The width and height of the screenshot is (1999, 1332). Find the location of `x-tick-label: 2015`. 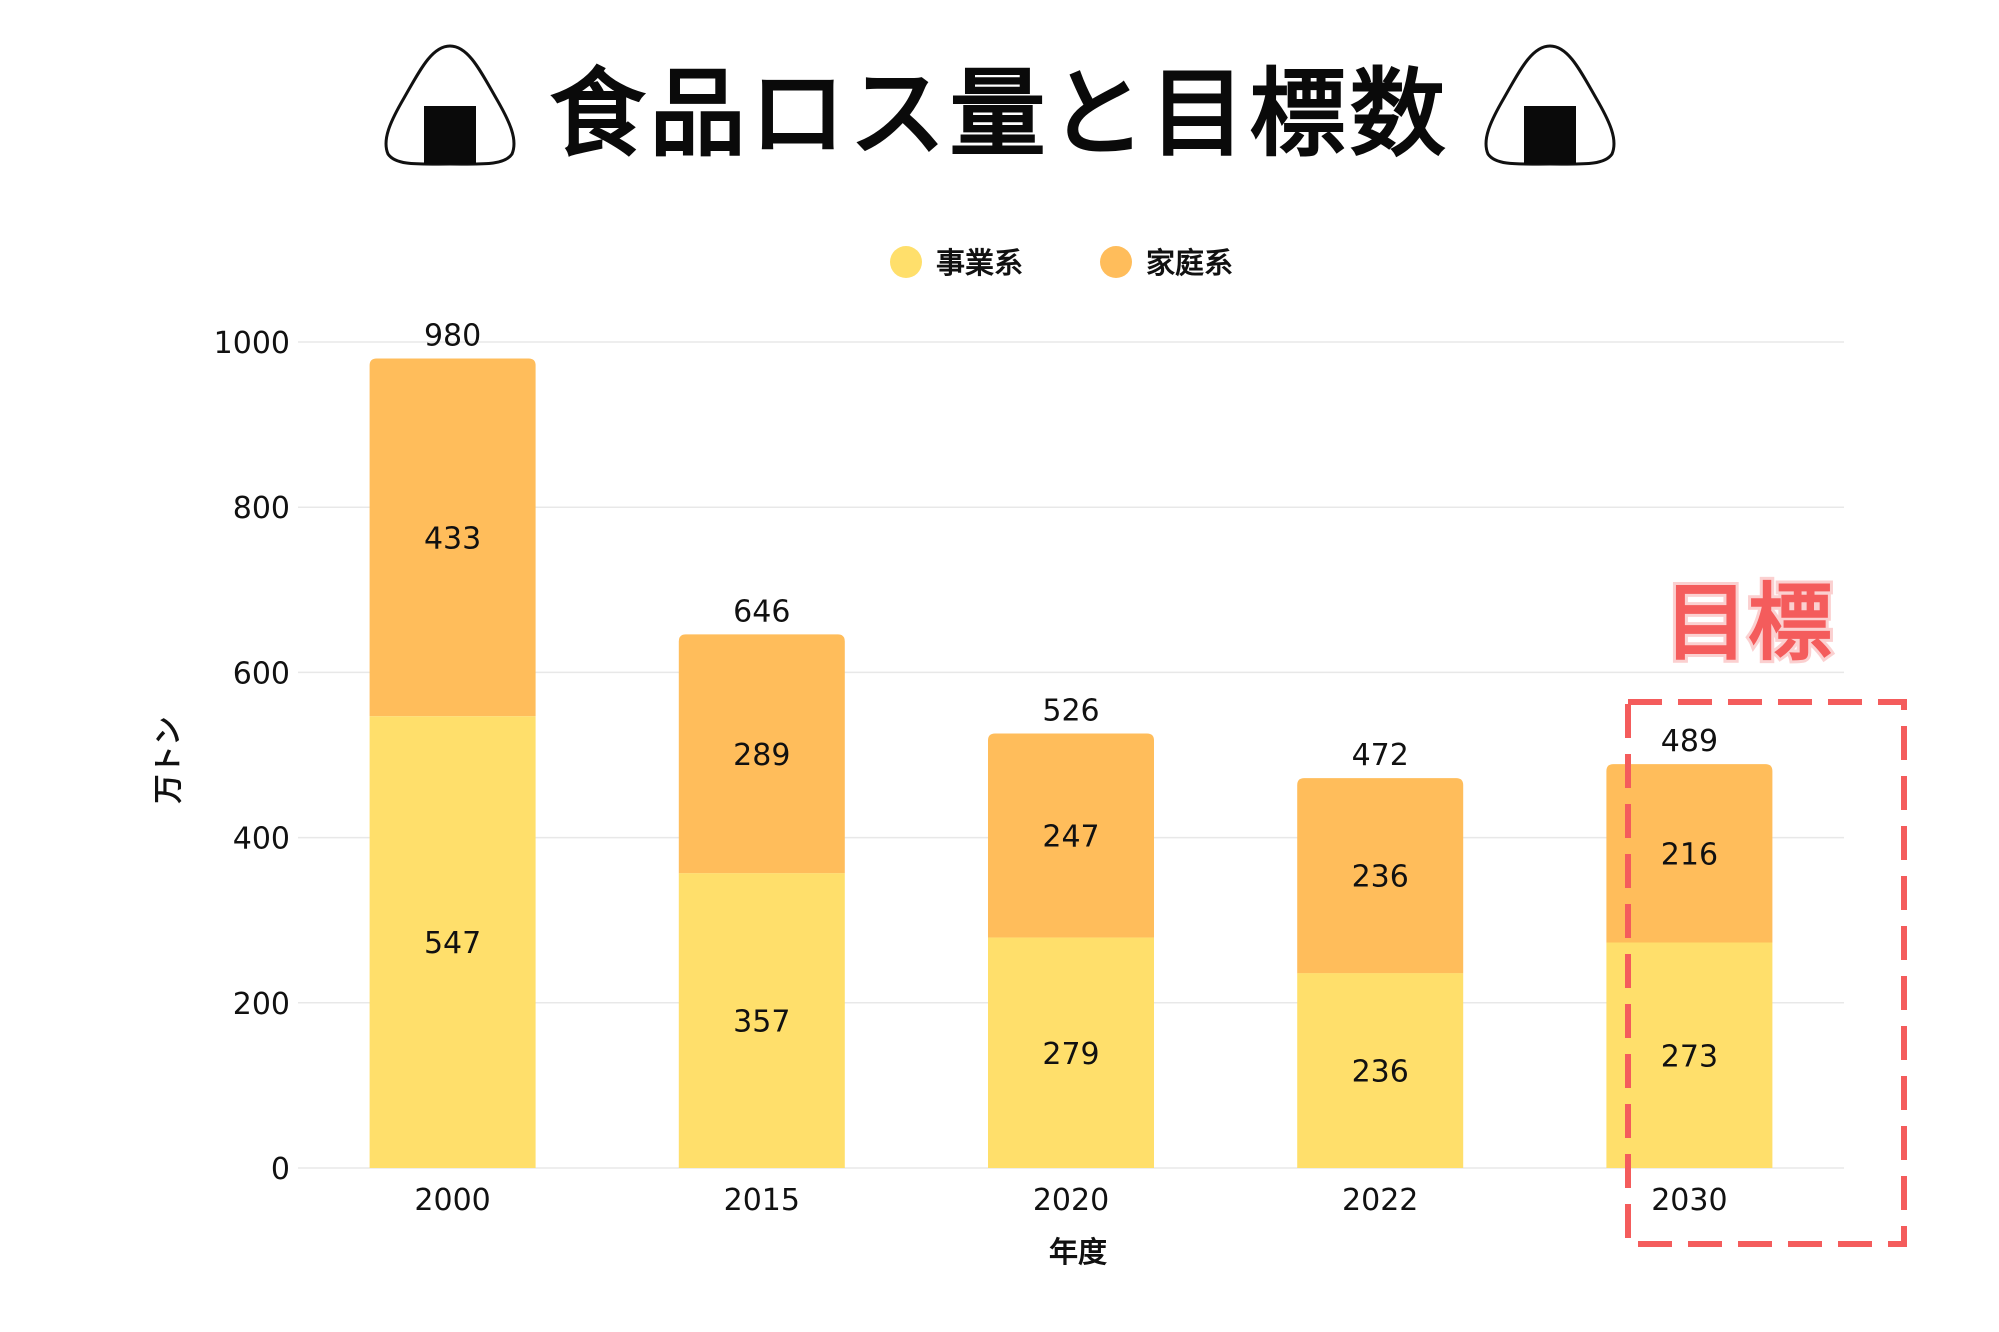

x-tick-label: 2015 is located at coordinates (762, 1200).